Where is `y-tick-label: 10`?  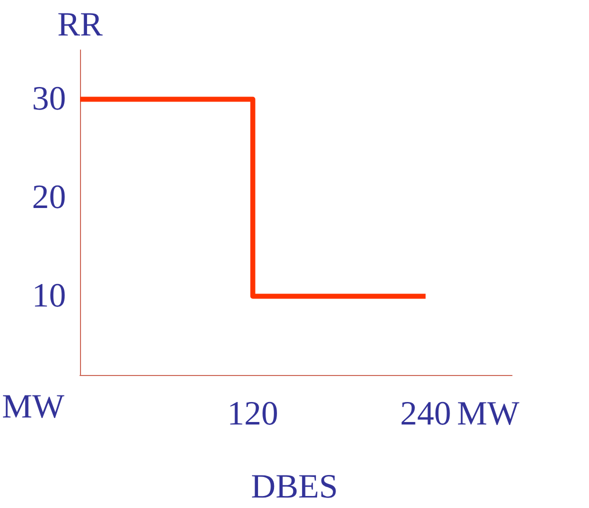 y-tick-label: 10 is located at coordinates (49, 296).